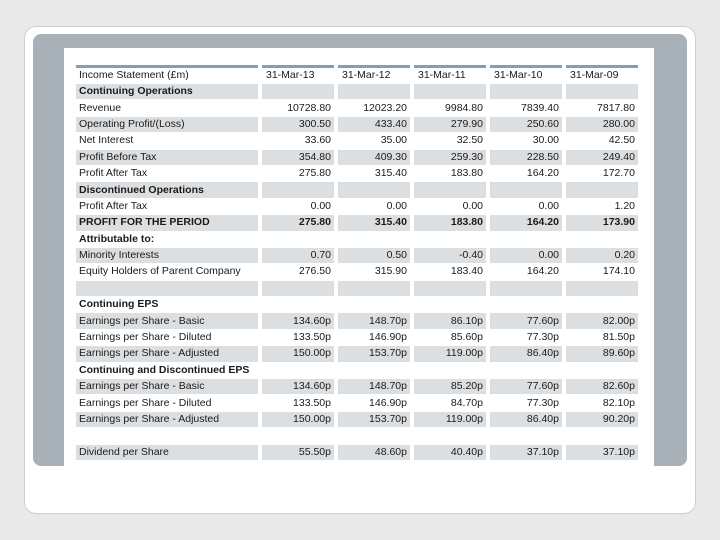 This screenshot has height=540, width=720. I want to click on value-cell: 275.80, so click(298, 223).